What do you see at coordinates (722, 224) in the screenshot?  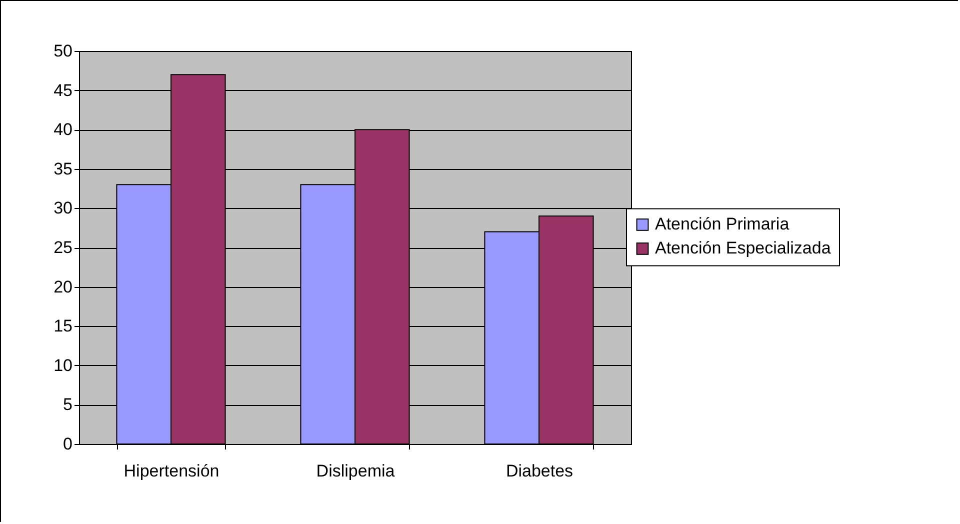 I see `legend-label: Atención Primaria` at bounding box center [722, 224].